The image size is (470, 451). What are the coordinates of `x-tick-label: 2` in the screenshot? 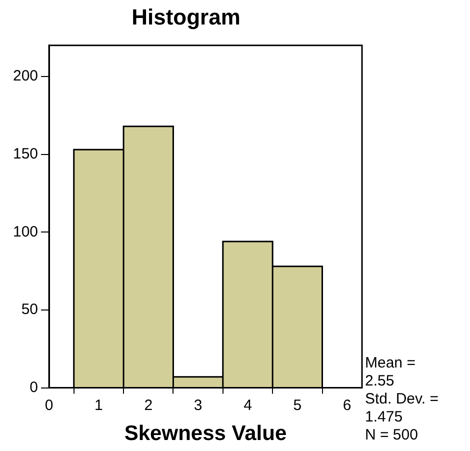 It's located at (148, 405).